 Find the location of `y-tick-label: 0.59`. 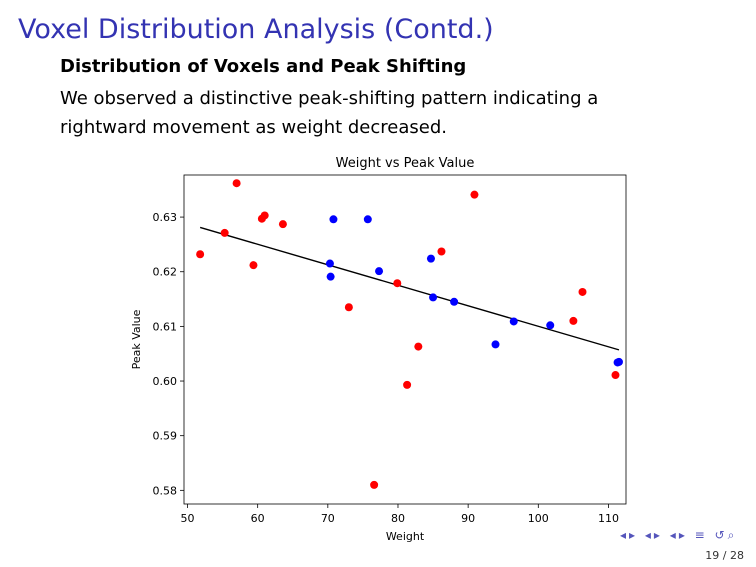

y-tick-label: 0.59 is located at coordinates (165, 436).